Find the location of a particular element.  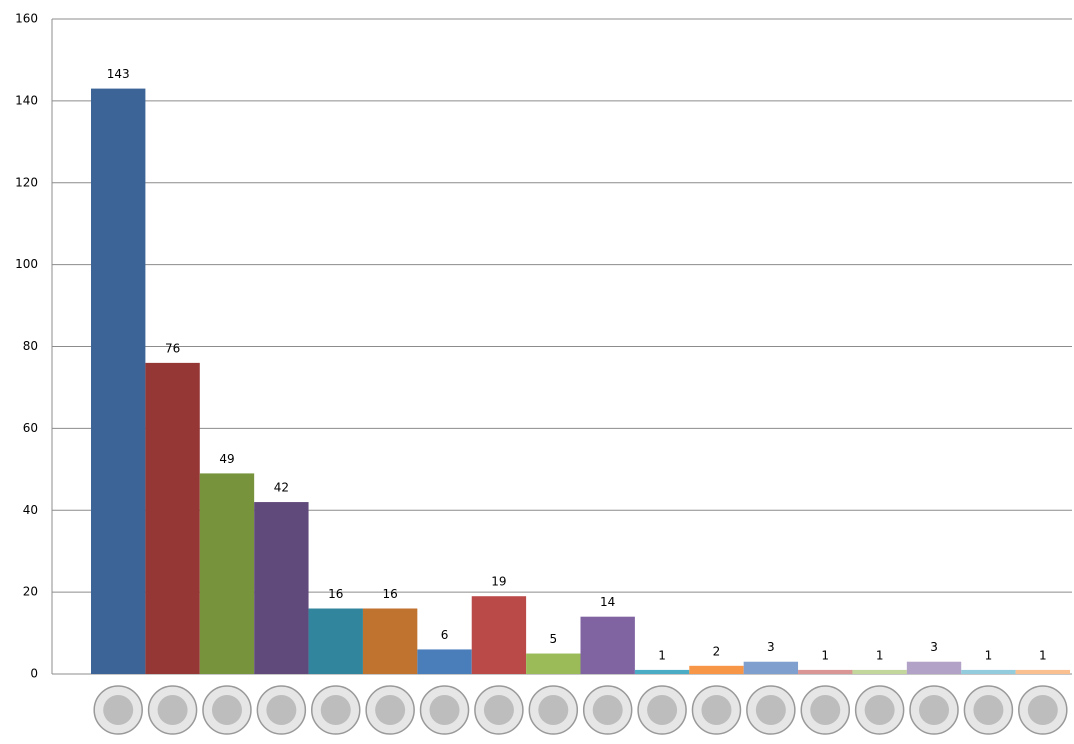

value-label: 76 is located at coordinates (172, 348).